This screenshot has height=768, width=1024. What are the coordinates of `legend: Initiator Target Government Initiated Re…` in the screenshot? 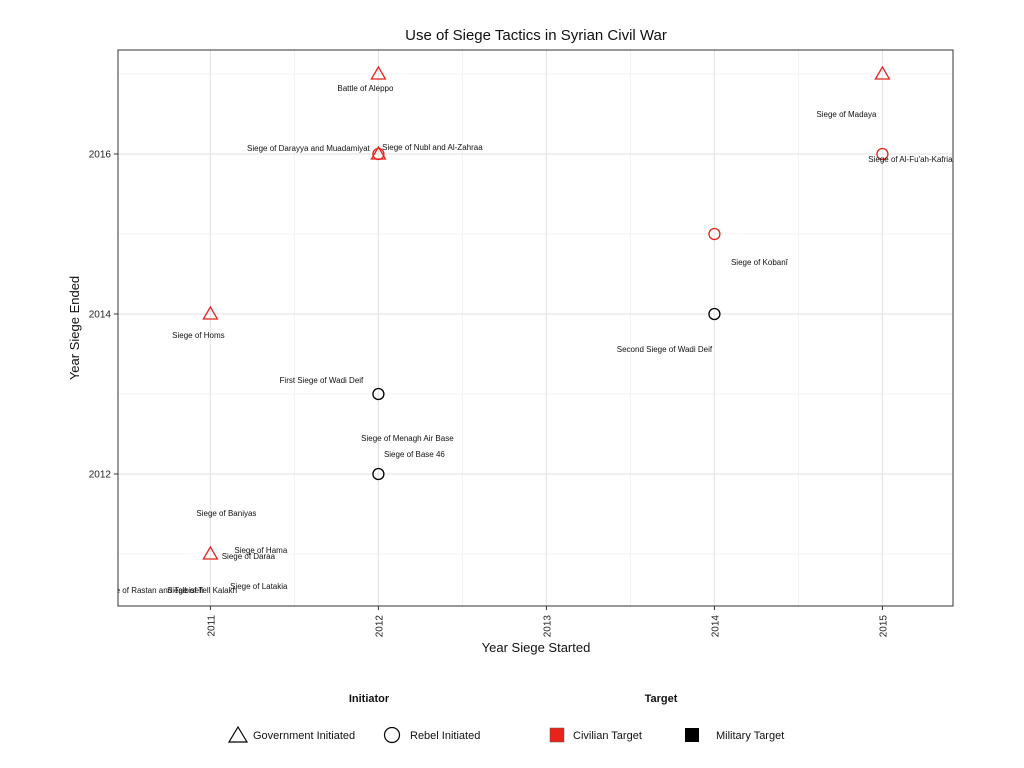 It's located at (505, 718).